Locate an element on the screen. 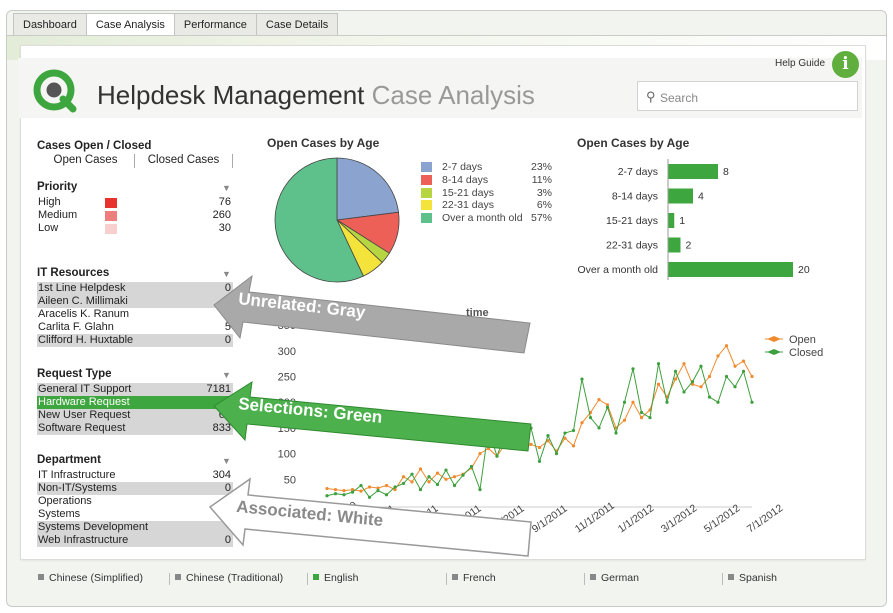 The height and width of the screenshot is (613, 893). list-item: Systems is located at coordinates (135, 514).